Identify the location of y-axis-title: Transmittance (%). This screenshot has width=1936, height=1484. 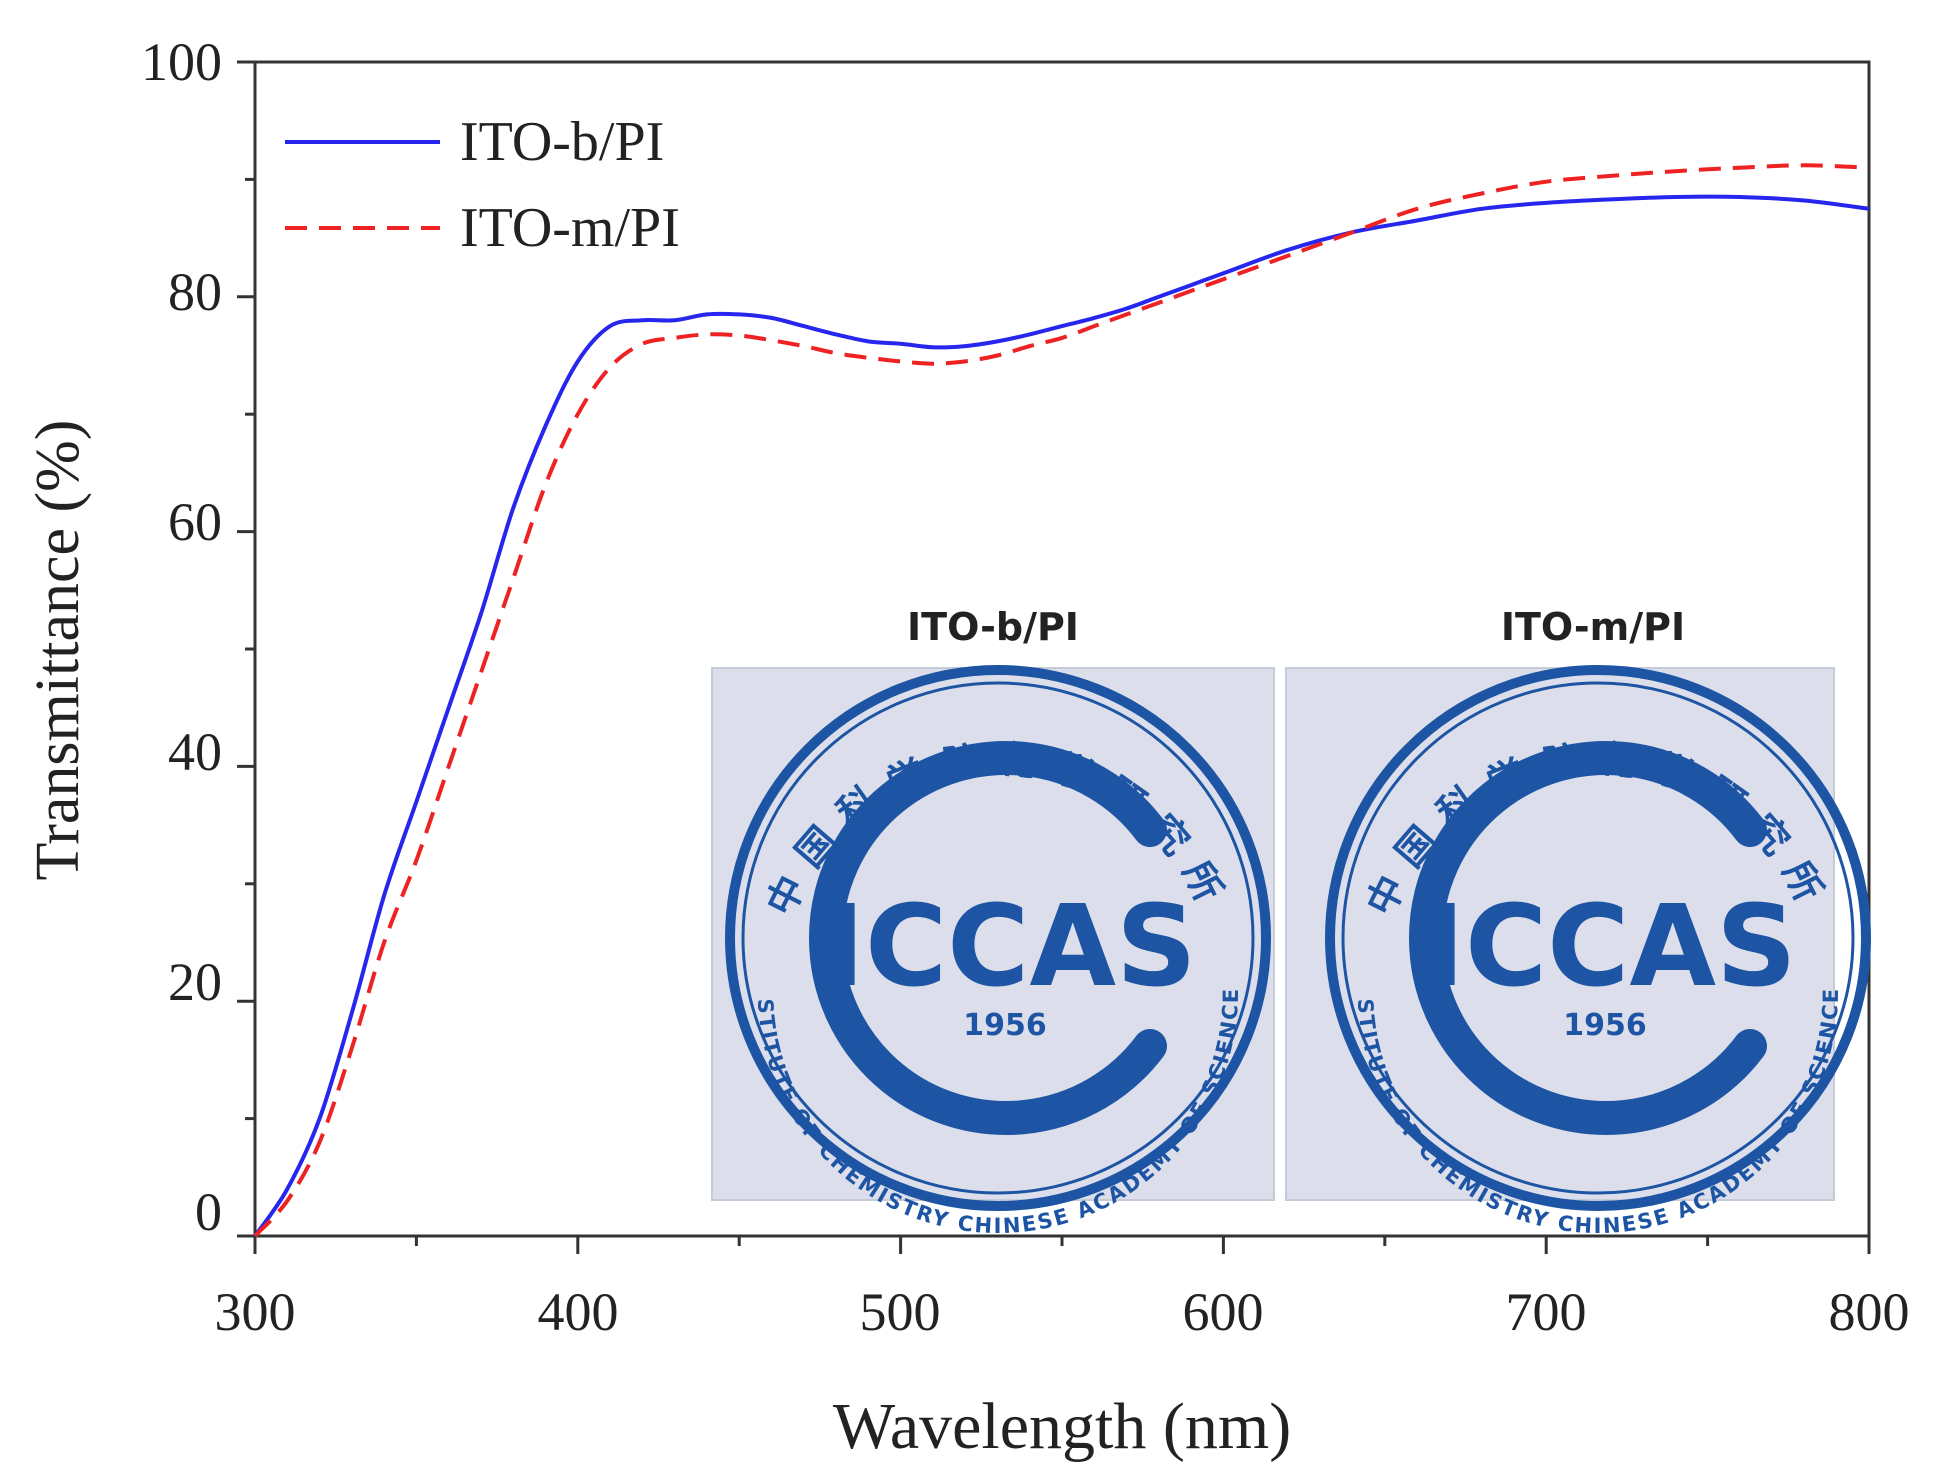
(58, 650).